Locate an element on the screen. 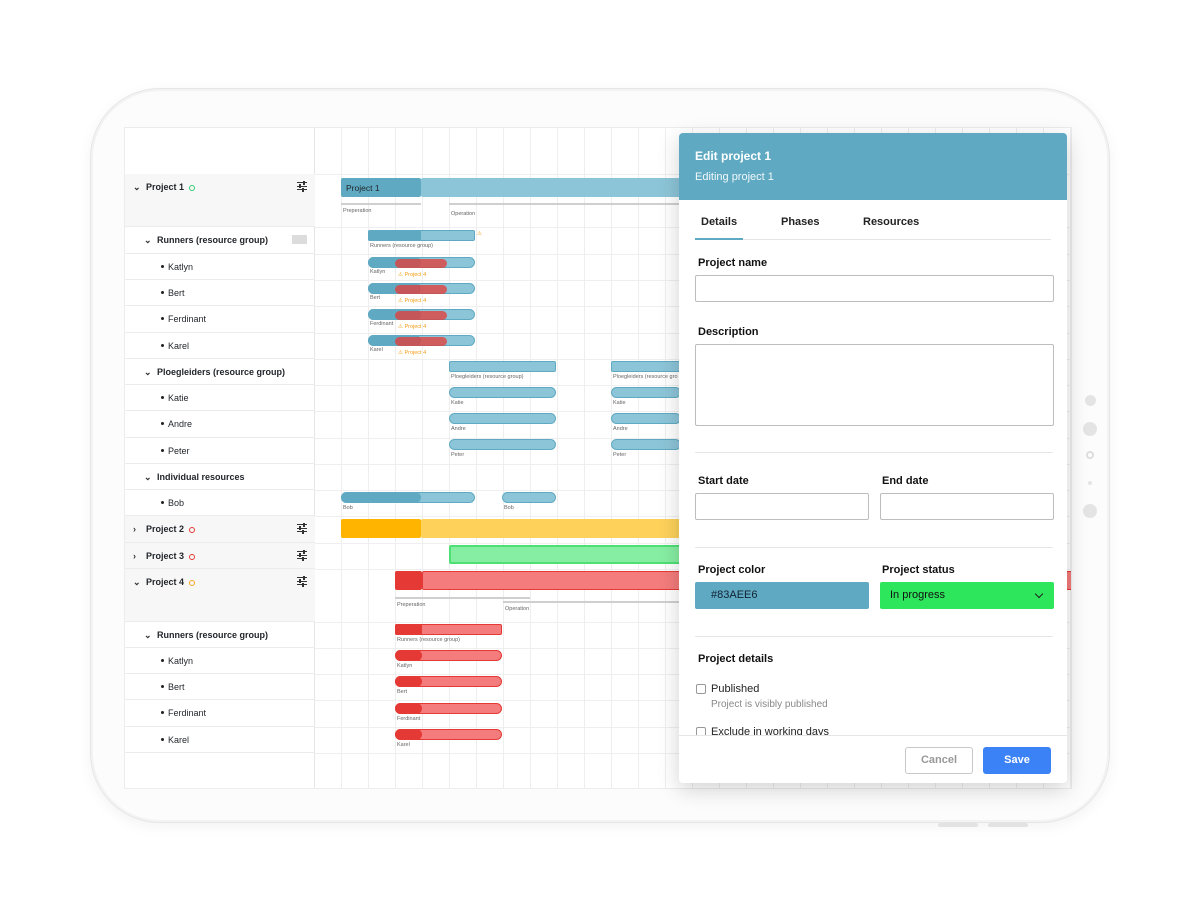 Image resolution: width=1200 pixels, height=912 pixels. tree-row-group: ⌄ Ploegleiders (resource group) is located at coordinates (220, 372).